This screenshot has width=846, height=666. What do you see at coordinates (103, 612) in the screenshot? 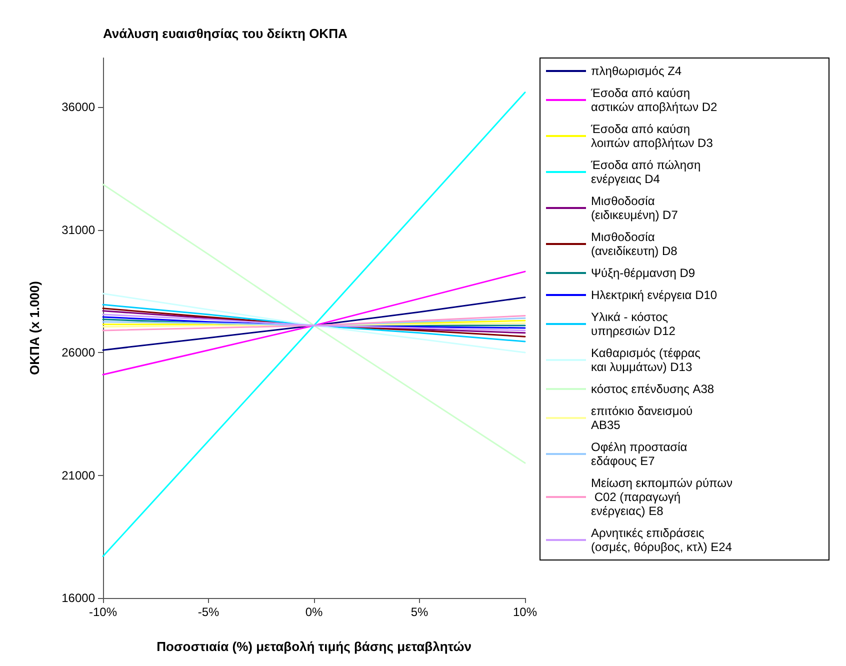
I see `x-tick-label: -10%` at bounding box center [103, 612].